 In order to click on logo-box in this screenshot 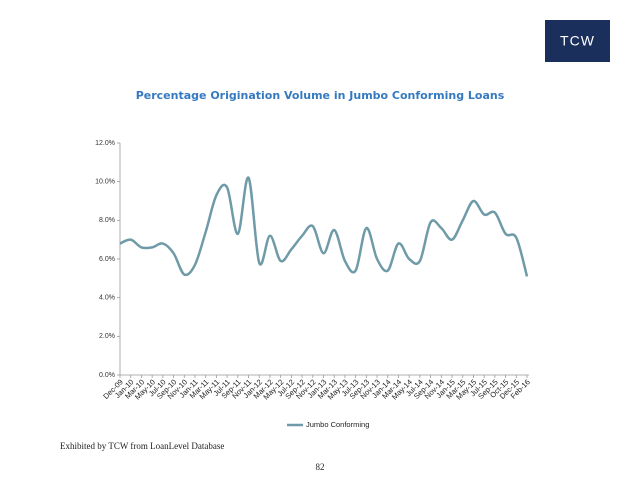, I will do `click(577, 41)`.